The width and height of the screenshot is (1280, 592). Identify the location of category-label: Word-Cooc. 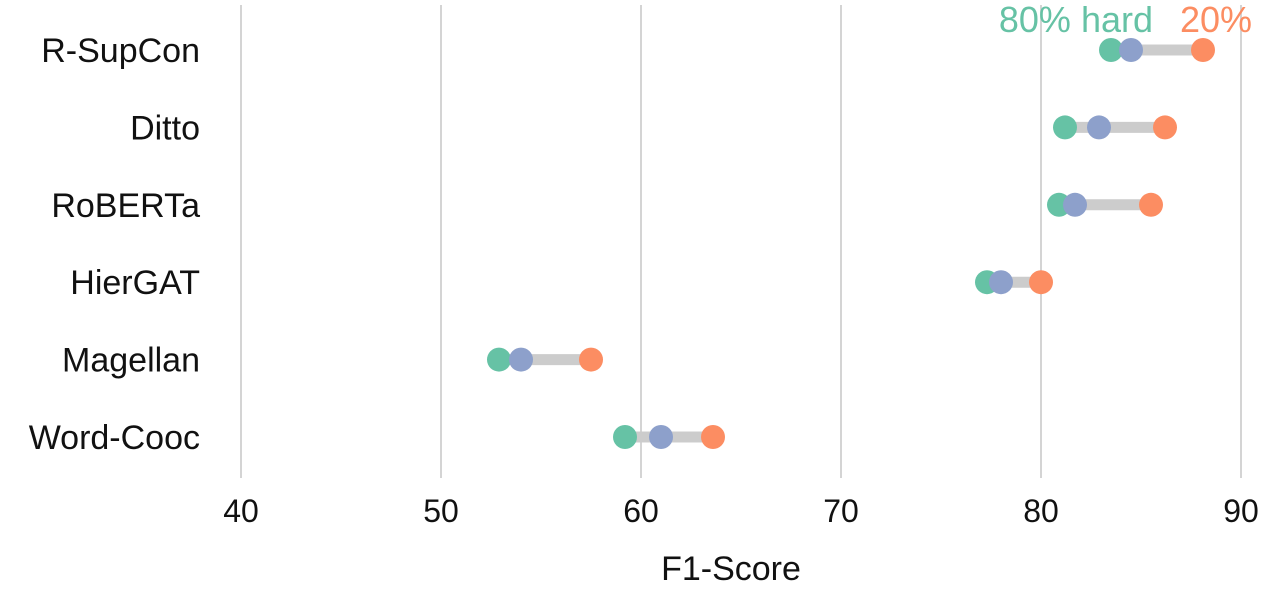
(114, 438).